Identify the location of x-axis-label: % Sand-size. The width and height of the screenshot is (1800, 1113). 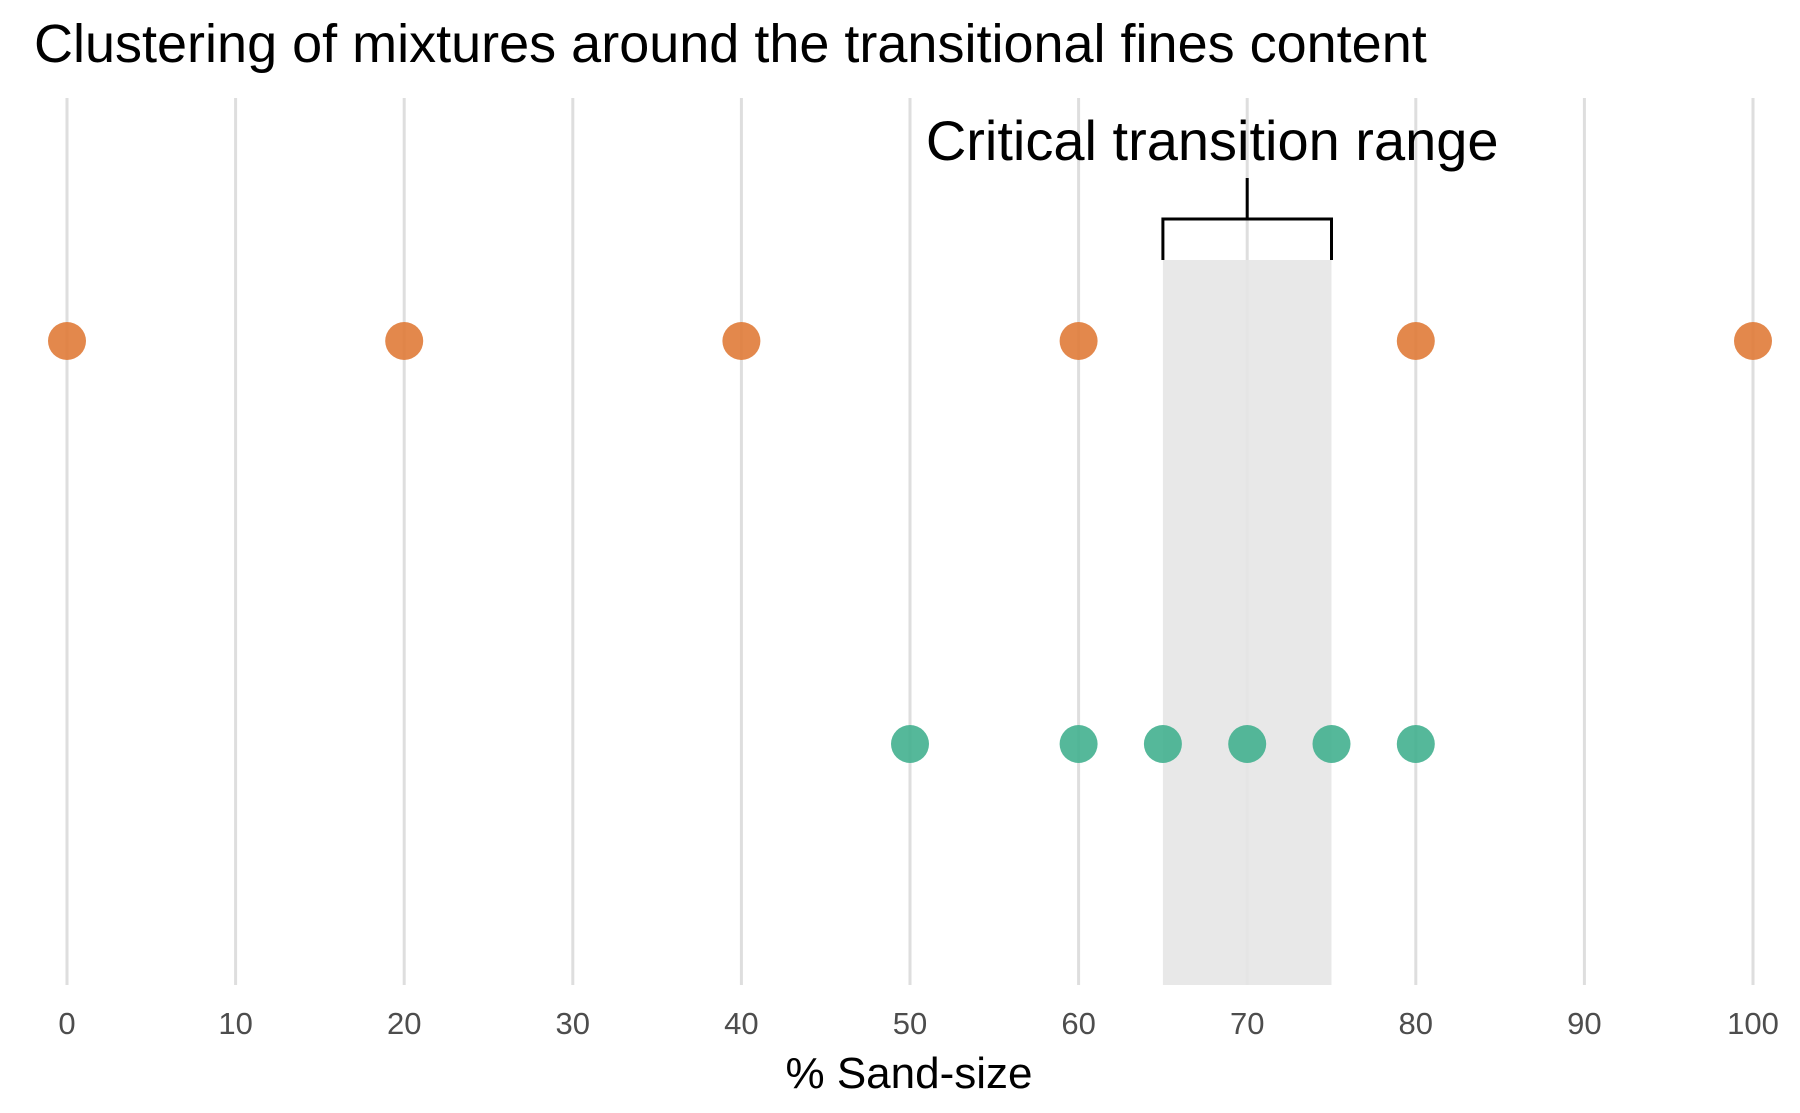
(908, 1073).